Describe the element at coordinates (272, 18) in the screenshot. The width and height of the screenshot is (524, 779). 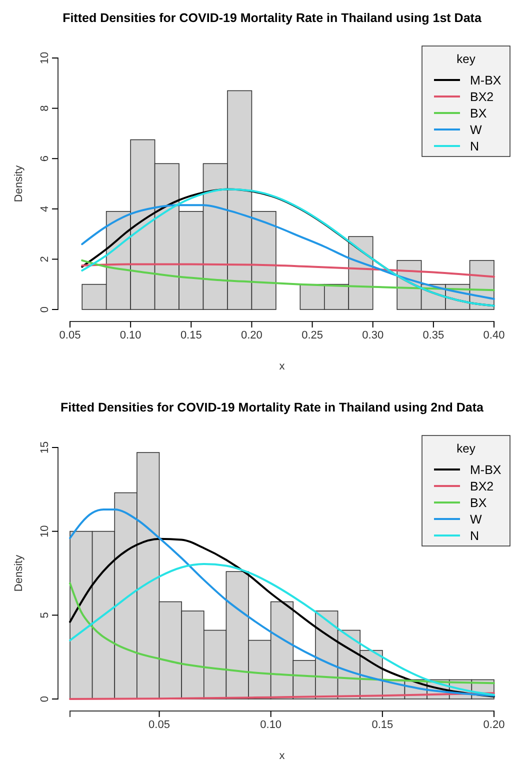
I see `chart-title: Fitted Densities for COVID-19 Mortality Rate in Thailand using 1st Data` at that location.